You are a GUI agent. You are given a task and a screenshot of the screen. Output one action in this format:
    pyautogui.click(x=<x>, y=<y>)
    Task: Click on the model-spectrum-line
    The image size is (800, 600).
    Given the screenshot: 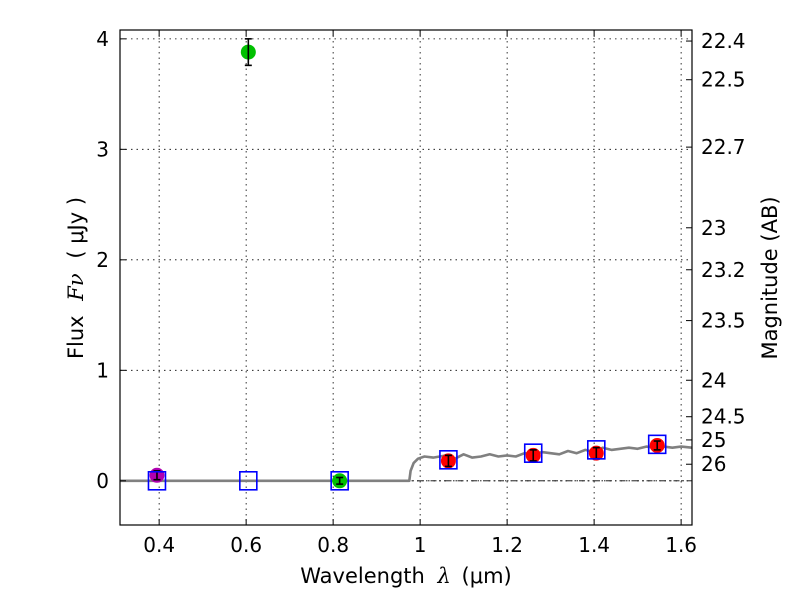 What is the action you would take?
    pyautogui.click(x=406, y=464)
    